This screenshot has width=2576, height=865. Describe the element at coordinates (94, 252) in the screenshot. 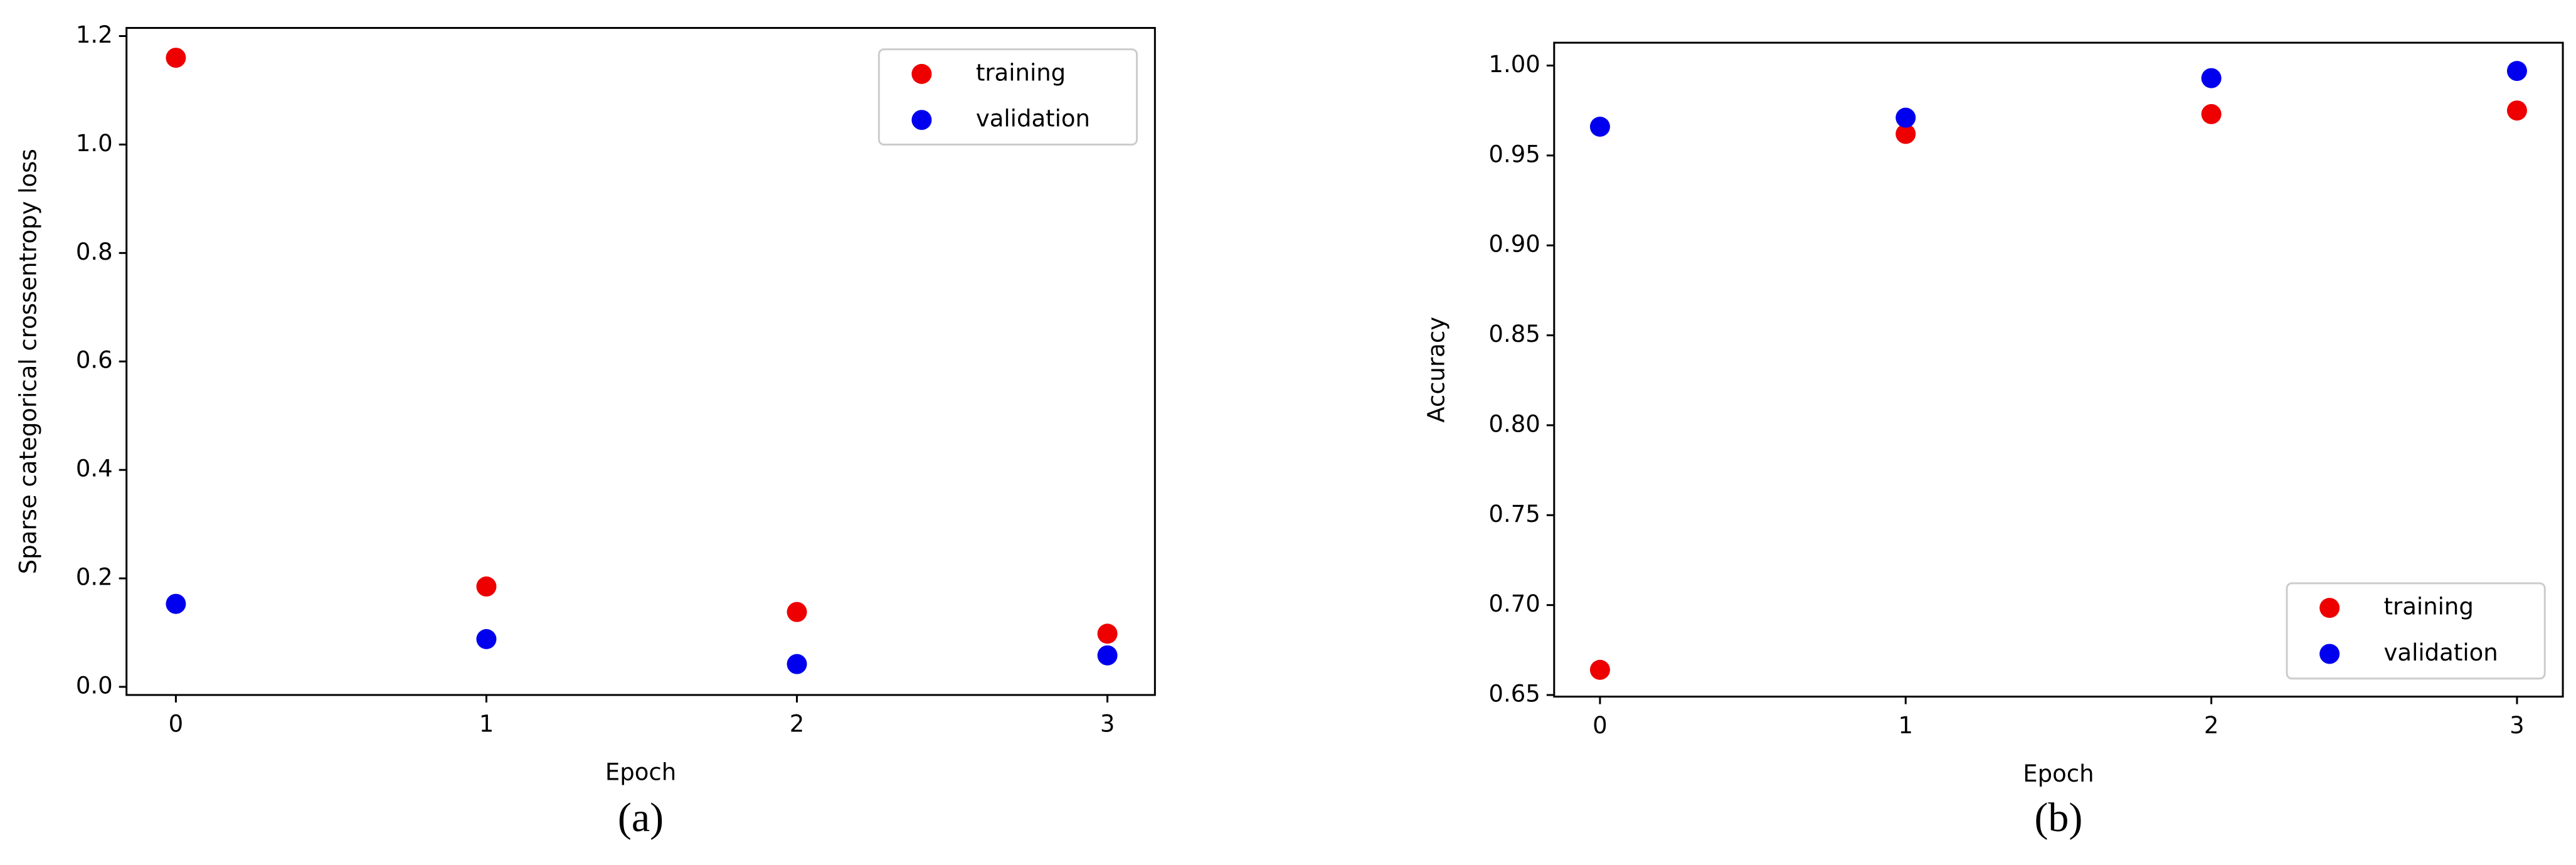

I see `y-tick-label: 0.8` at that location.